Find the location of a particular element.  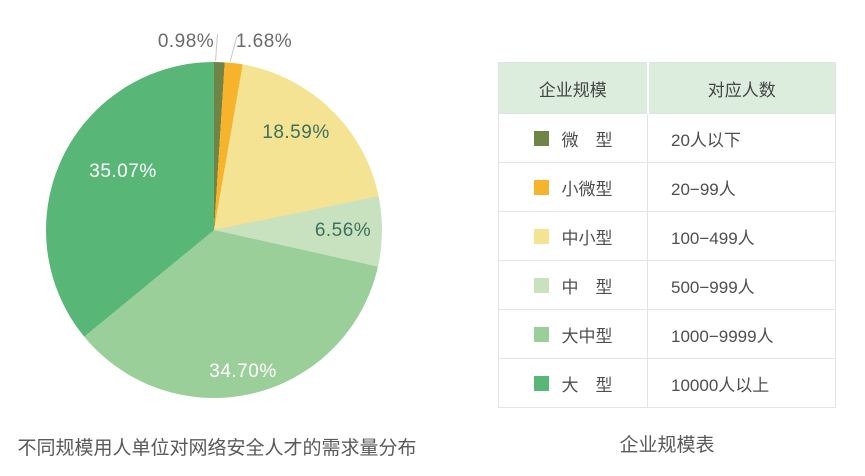

legend-entry: 中小型 is located at coordinates (573, 236).